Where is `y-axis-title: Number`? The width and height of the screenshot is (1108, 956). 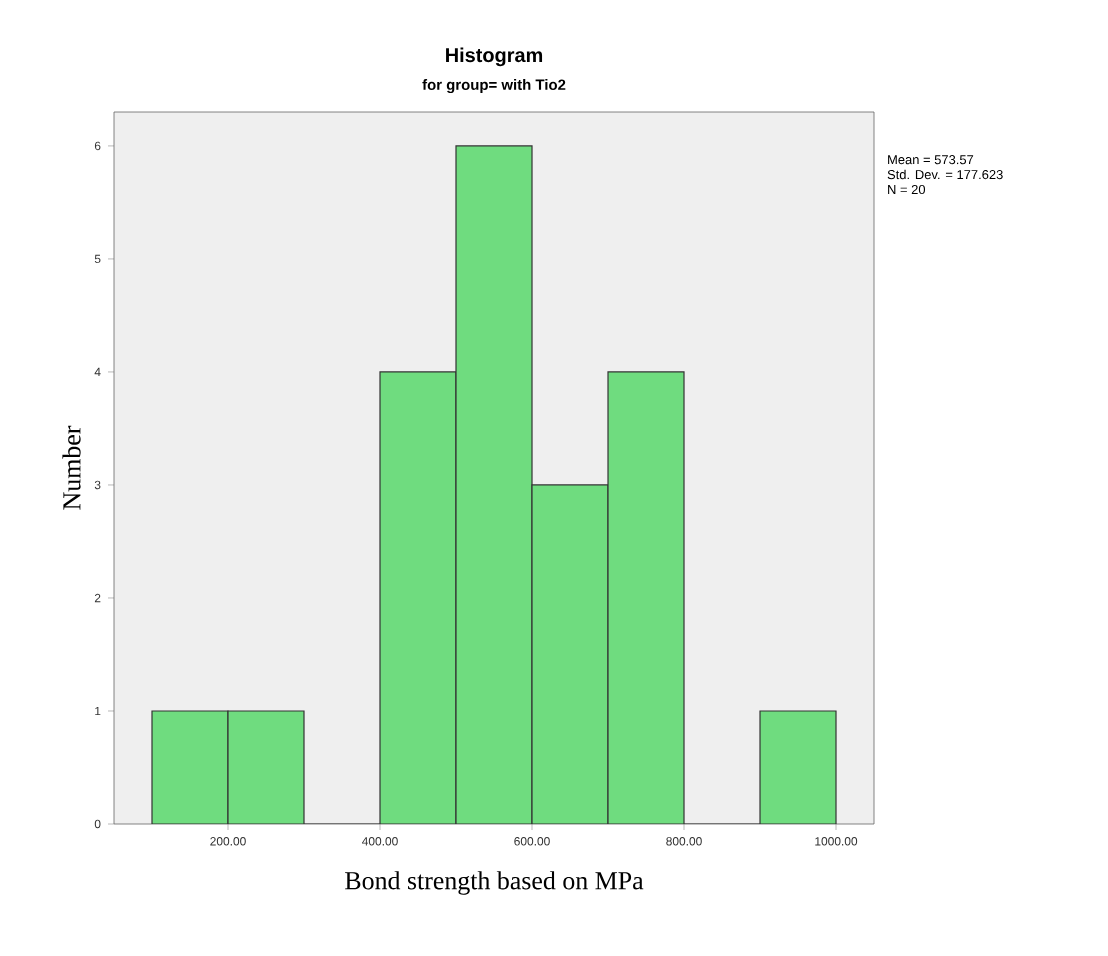
y-axis-title: Number is located at coordinates (71, 467).